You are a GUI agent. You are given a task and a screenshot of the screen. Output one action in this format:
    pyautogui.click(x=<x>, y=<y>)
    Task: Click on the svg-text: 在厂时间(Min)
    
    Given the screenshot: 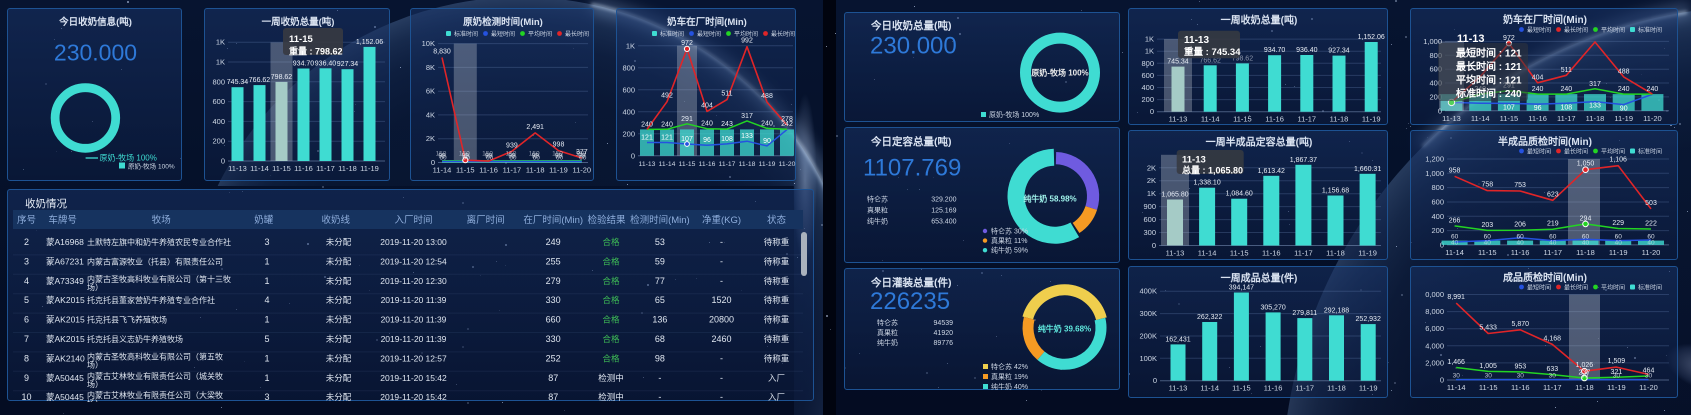 What is the action you would take?
    pyautogui.click(x=553, y=220)
    